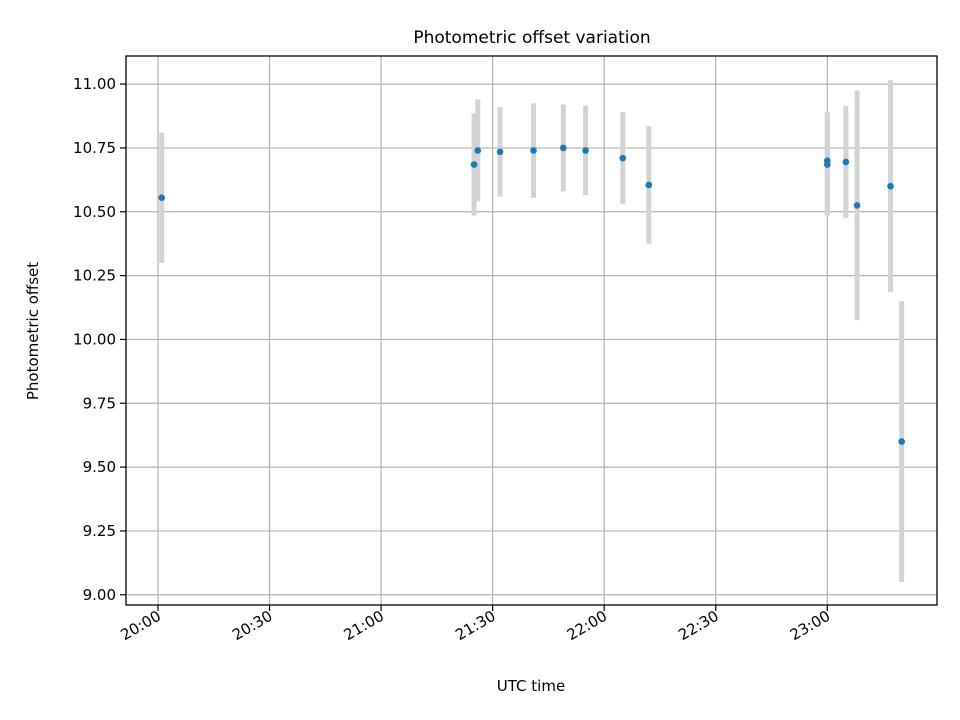 The image size is (960, 720). What do you see at coordinates (810, 625) in the screenshot?
I see `x-tick-label: 23:00` at bounding box center [810, 625].